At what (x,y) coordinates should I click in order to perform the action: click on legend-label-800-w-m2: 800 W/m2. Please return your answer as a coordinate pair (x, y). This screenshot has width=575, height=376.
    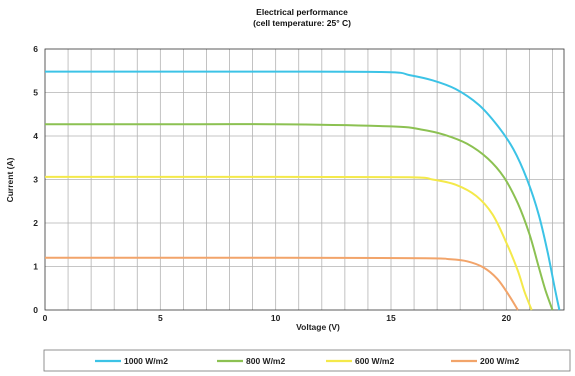
    Looking at the image, I should click on (265, 361).